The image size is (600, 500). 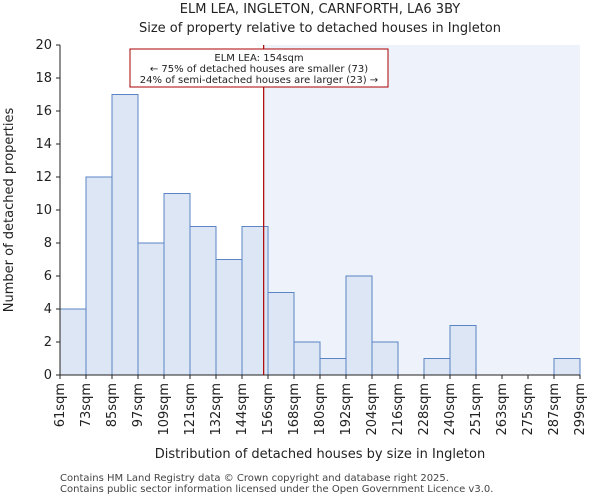 I want to click on x-tick-label: 85sqm, so click(x=112, y=405).